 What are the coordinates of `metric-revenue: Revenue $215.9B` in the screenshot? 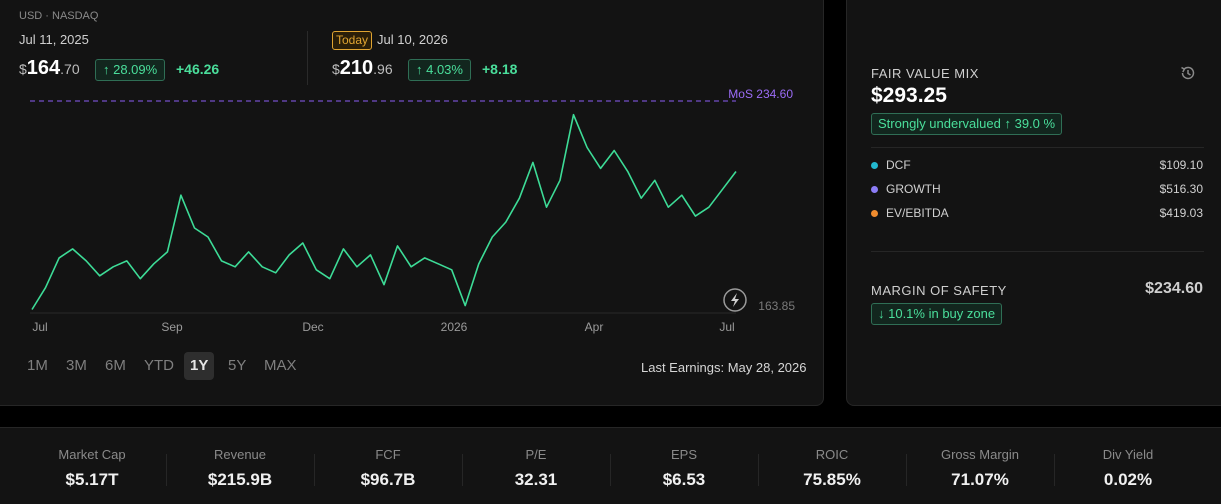 It's located at (240, 466).